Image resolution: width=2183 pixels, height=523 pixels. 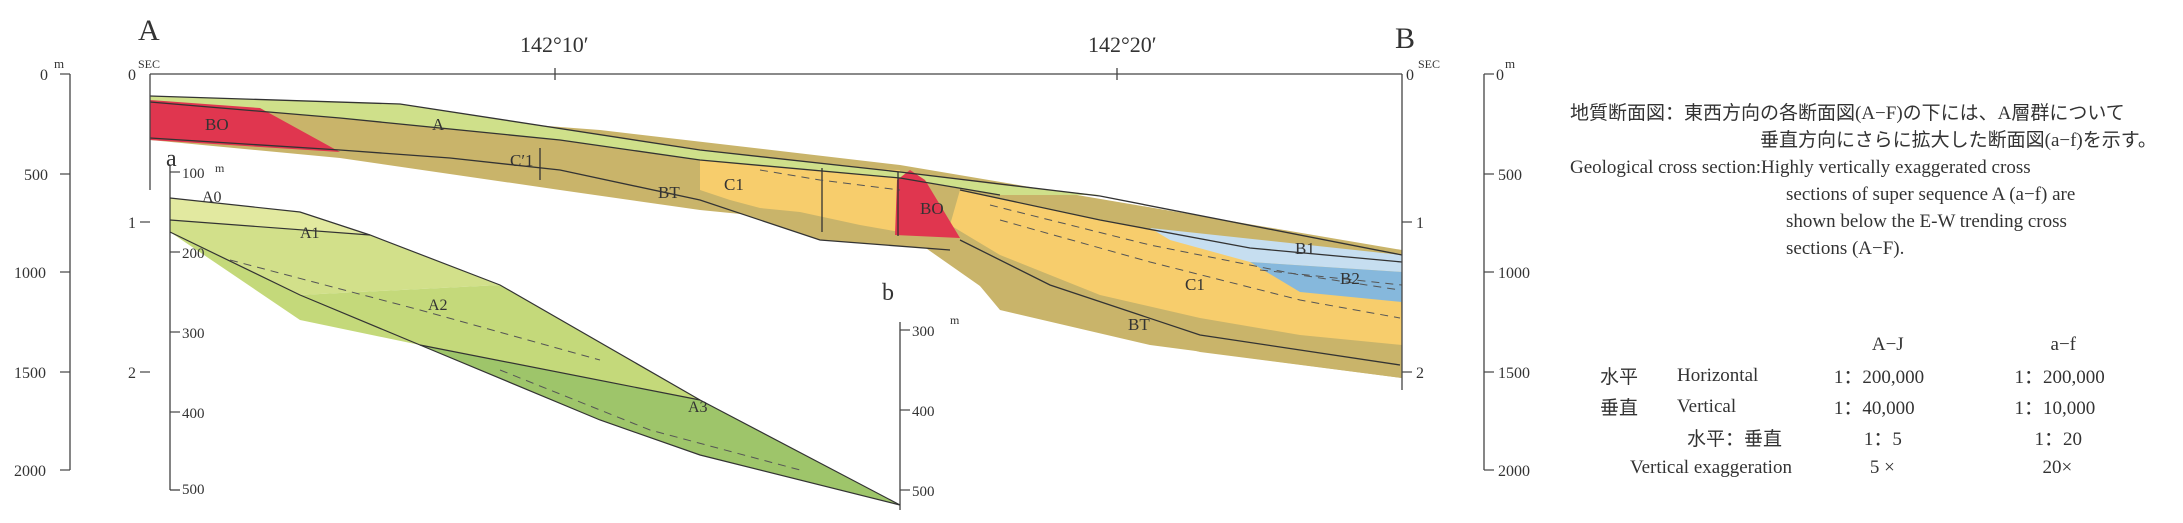 I want to click on inset-label-a: a, so click(x=171, y=159).